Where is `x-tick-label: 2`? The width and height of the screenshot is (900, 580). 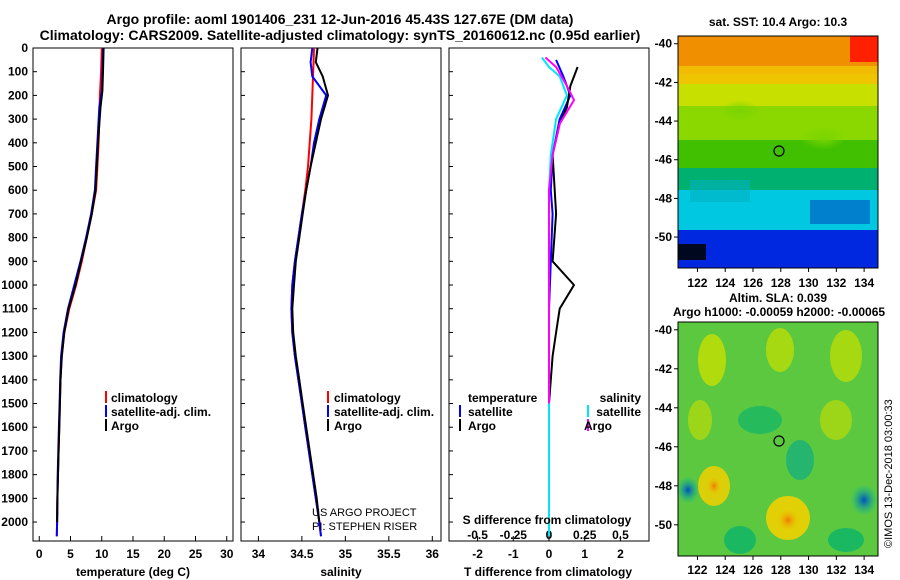
x-tick-label: 2 is located at coordinates (620, 554).